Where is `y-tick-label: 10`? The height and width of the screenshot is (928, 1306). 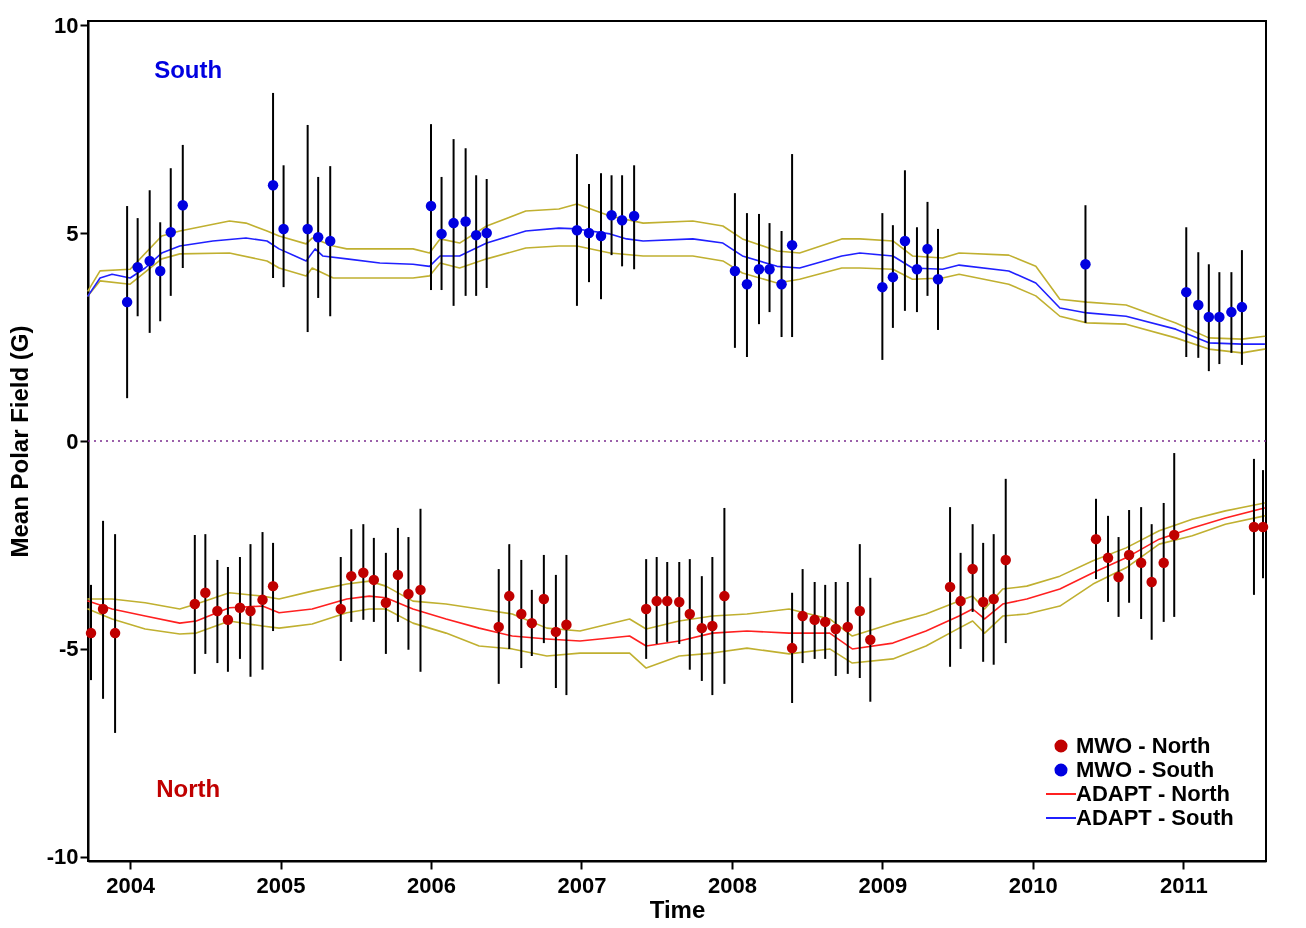 y-tick-label: 10 is located at coordinates (66, 25).